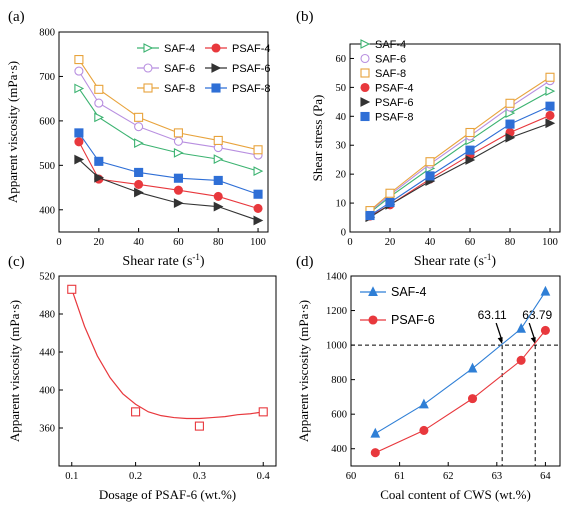 The width and height of the screenshot is (574, 506). I want to click on x-tick-label: 80, so click(218, 242).